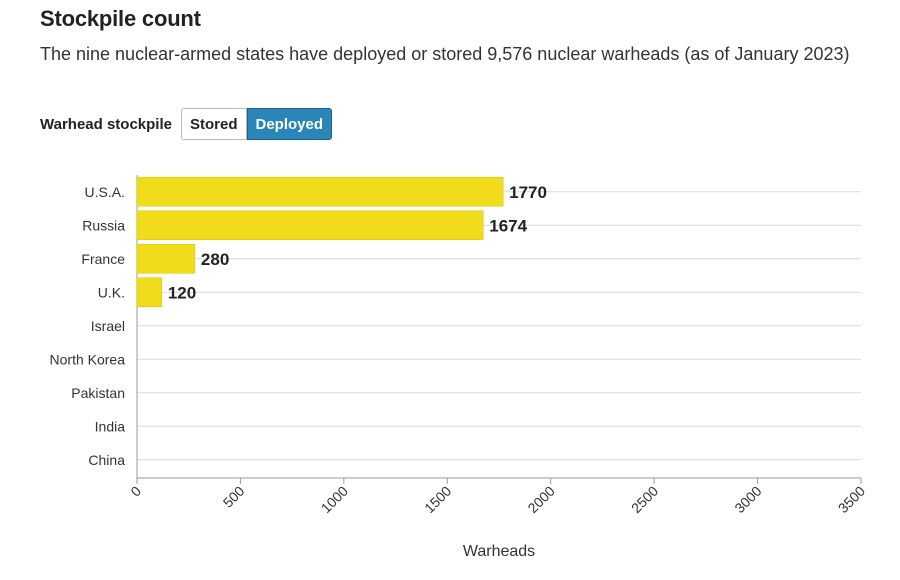 This screenshot has width=900, height=580. Describe the element at coordinates (182, 292) in the screenshot. I see `data-label: 120` at that location.